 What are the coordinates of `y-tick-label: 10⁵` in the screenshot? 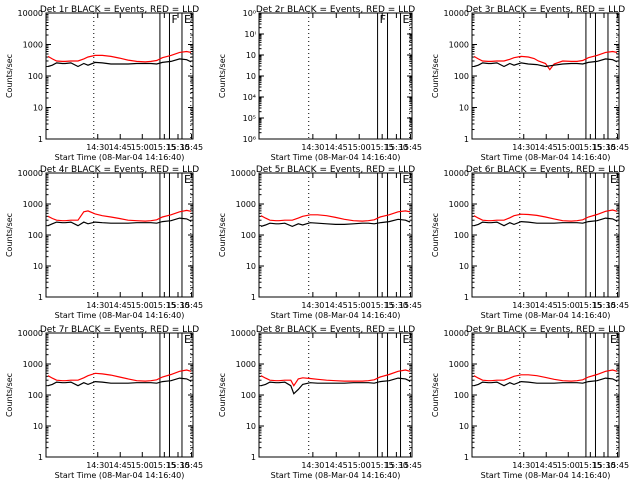 It's located at (249, 118).